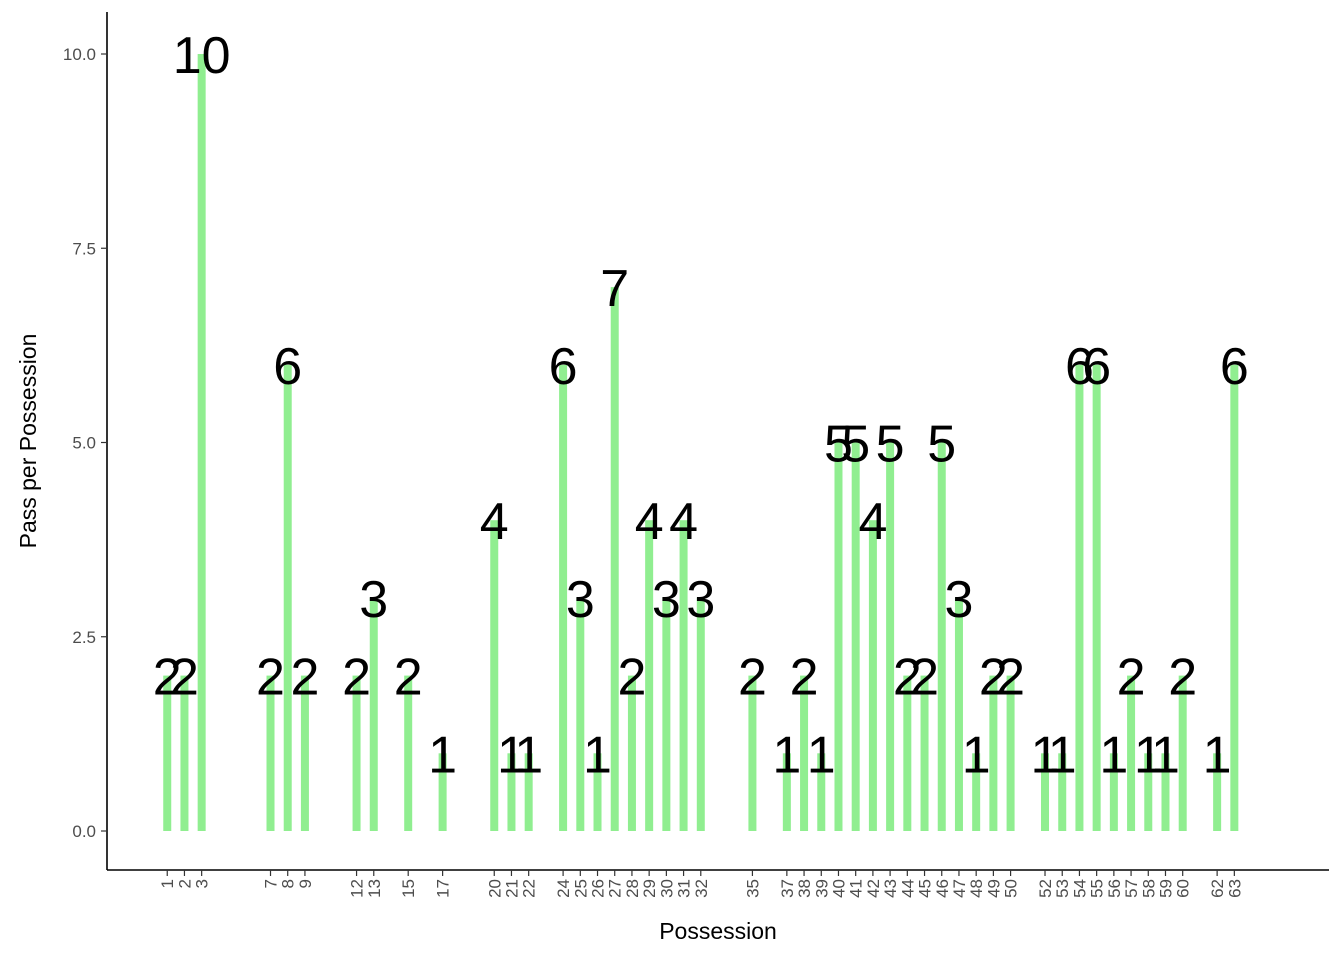 This screenshot has width=1344, height=960. What do you see at coordinates (1079, 367) in the screenshot?
I see `data-label-54: 6` at bounding box center [1079, 367].